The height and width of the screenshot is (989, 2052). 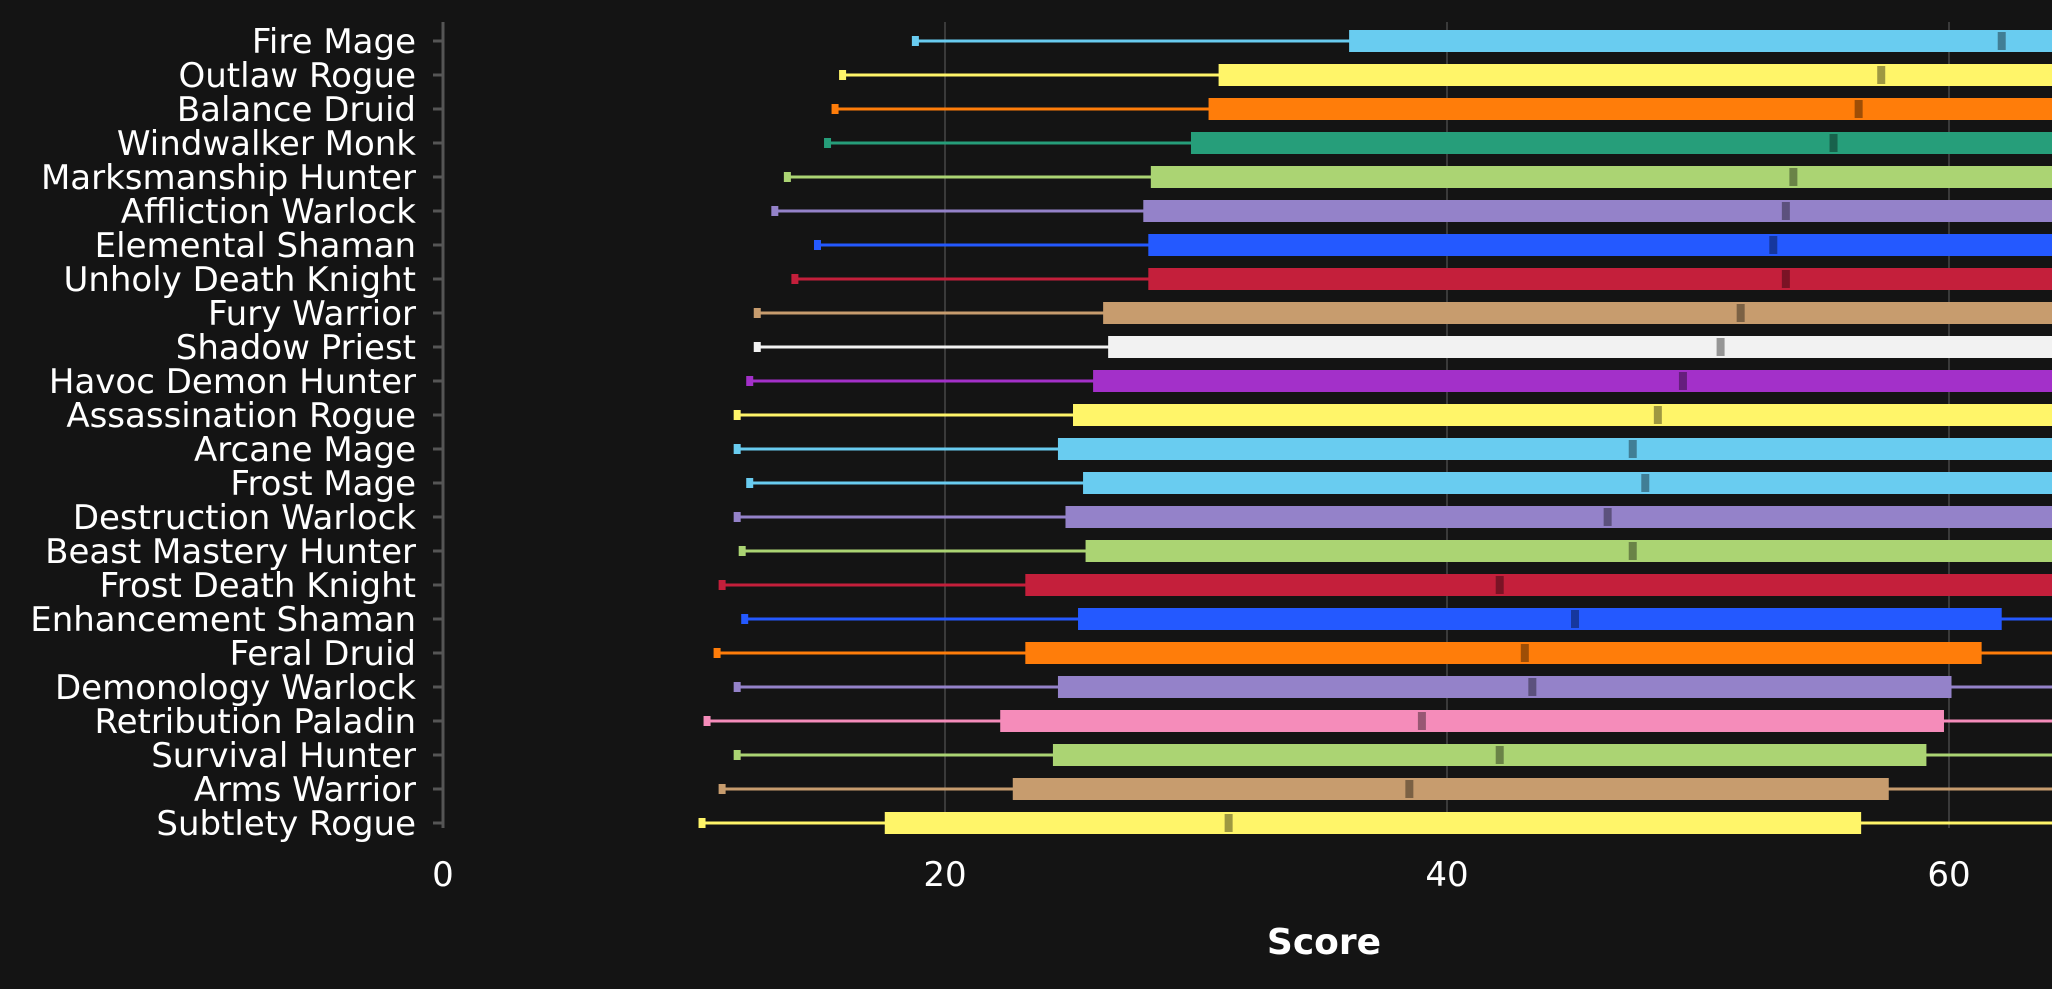 I want to click on category-label: Outlaw Rogue, so click(x=298, y=76).